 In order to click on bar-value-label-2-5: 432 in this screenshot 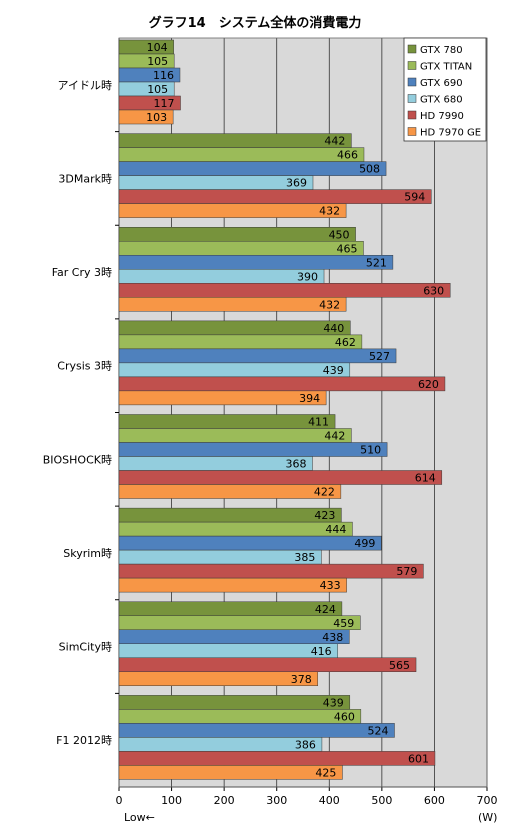, I will do `click(329, 304)`.